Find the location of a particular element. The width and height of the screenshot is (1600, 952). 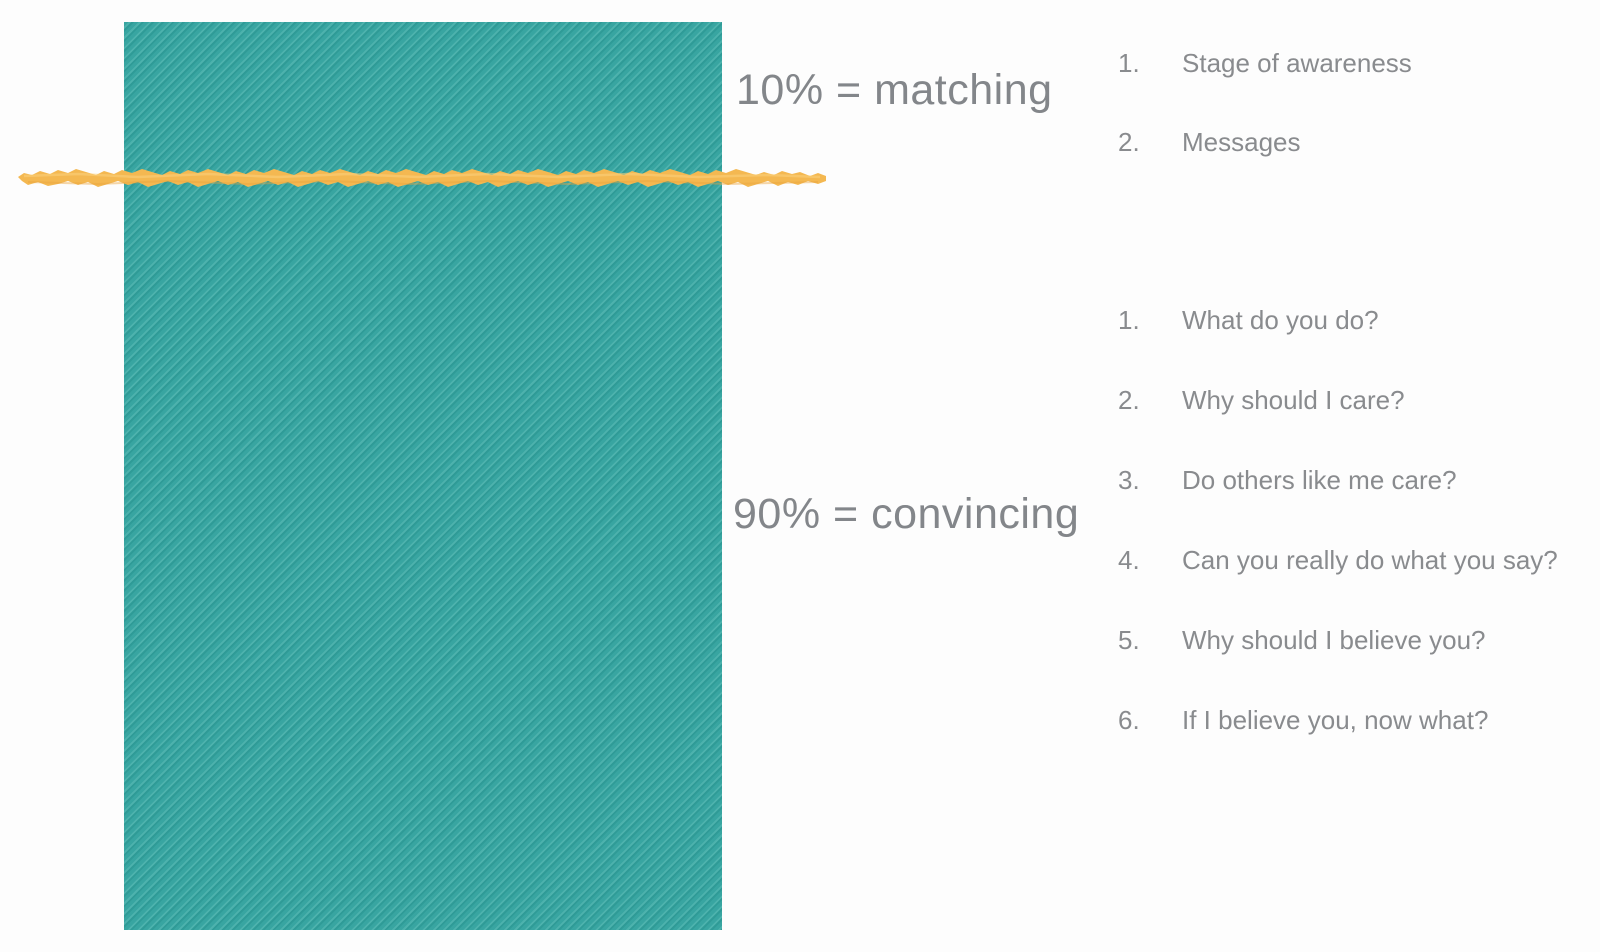

list-item: 1. Stage of awareness is located at coordinates (1265, 63).